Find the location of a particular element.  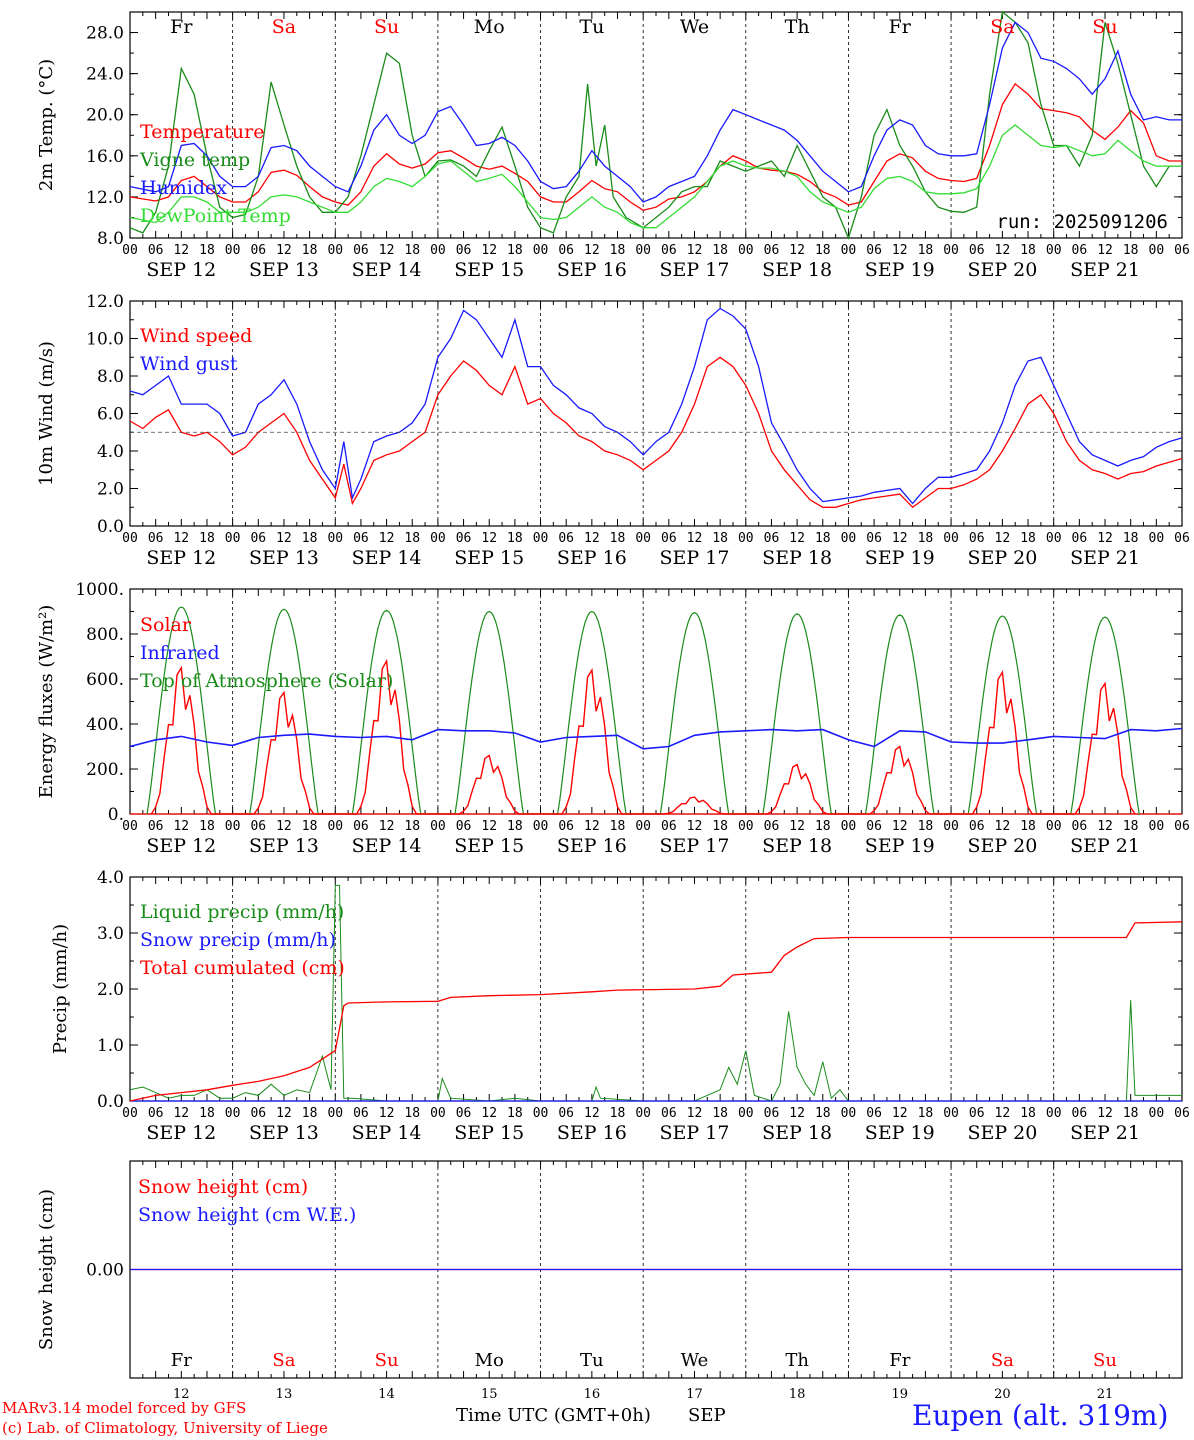

date-label: SEP 13 is located at coordinates (284, 846).